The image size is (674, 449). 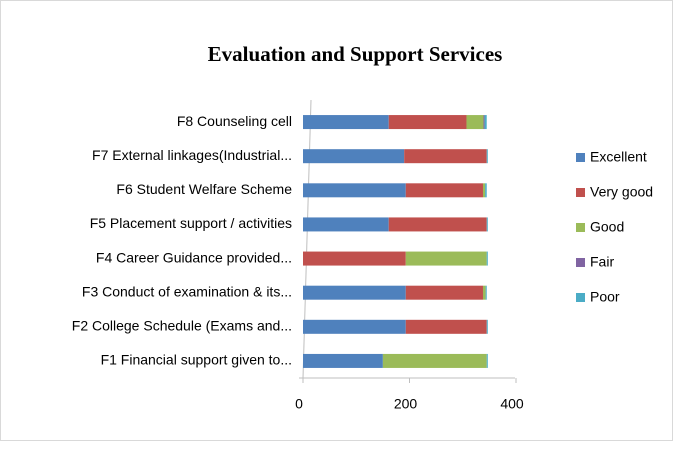 I want to click on x-tick-label: 200, so click(x=406, y=404).